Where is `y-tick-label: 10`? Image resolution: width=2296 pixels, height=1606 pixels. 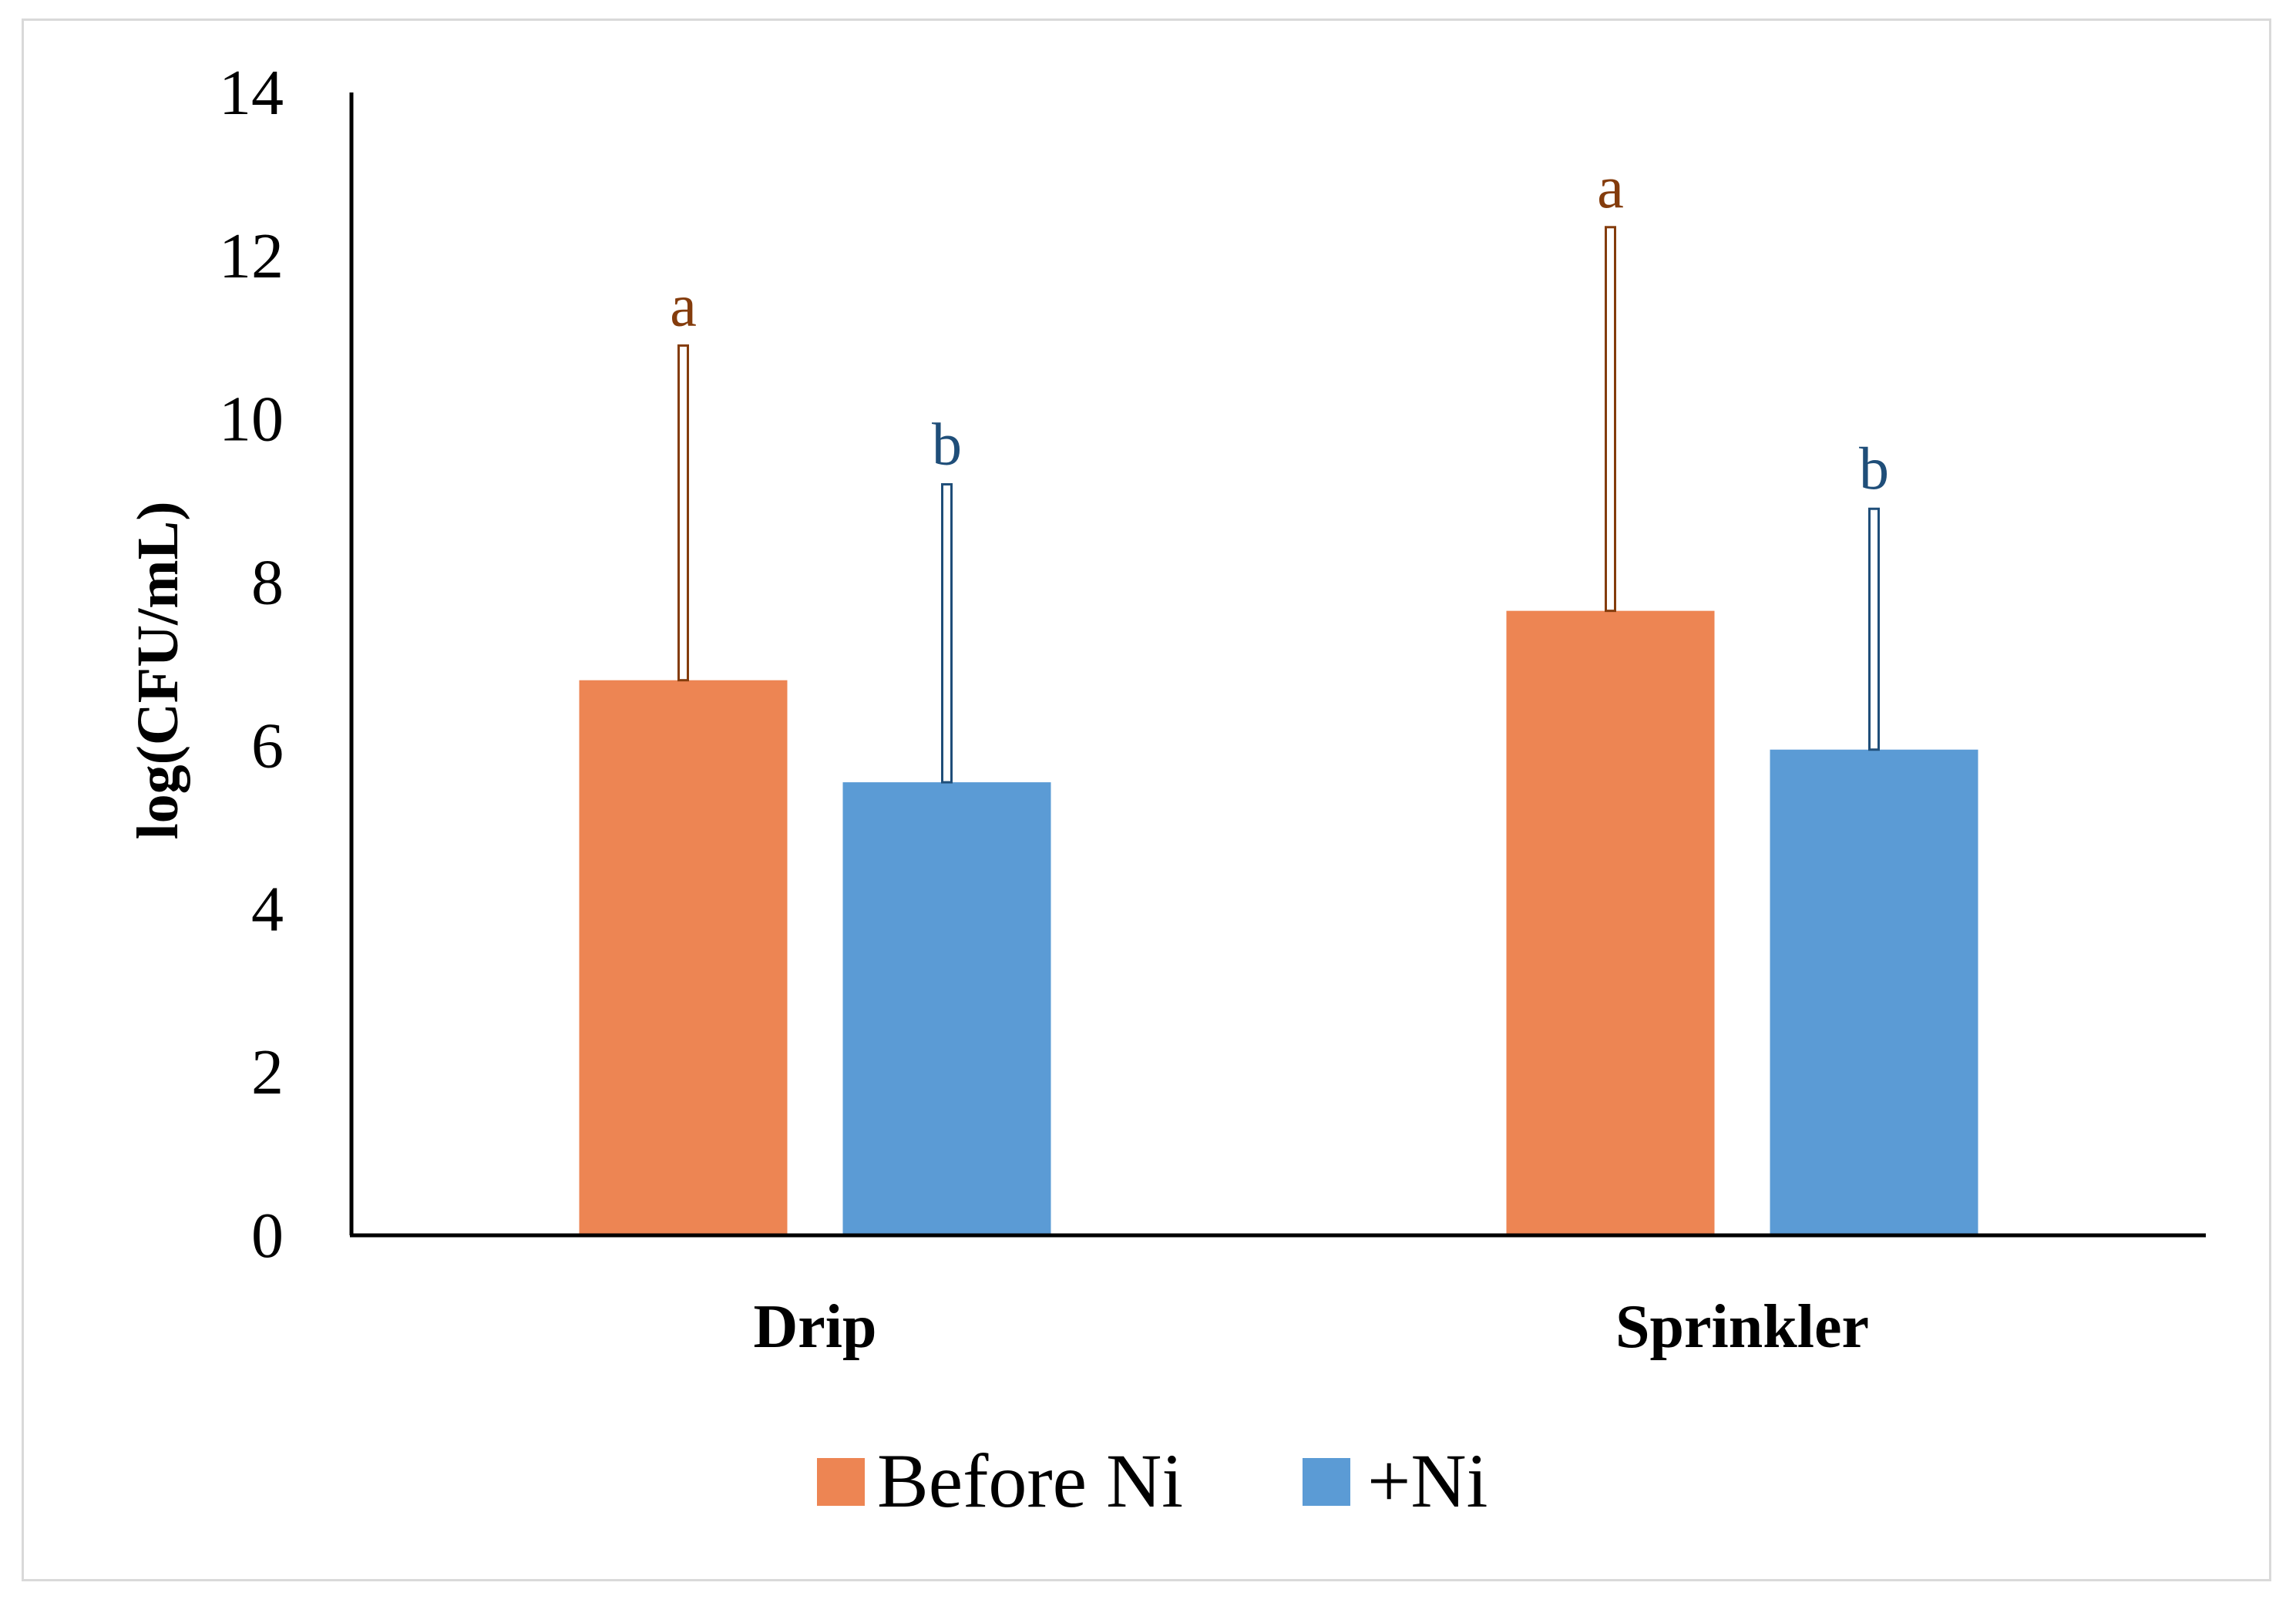 y-tick-label: 10 is located at coordinates (252, 419).